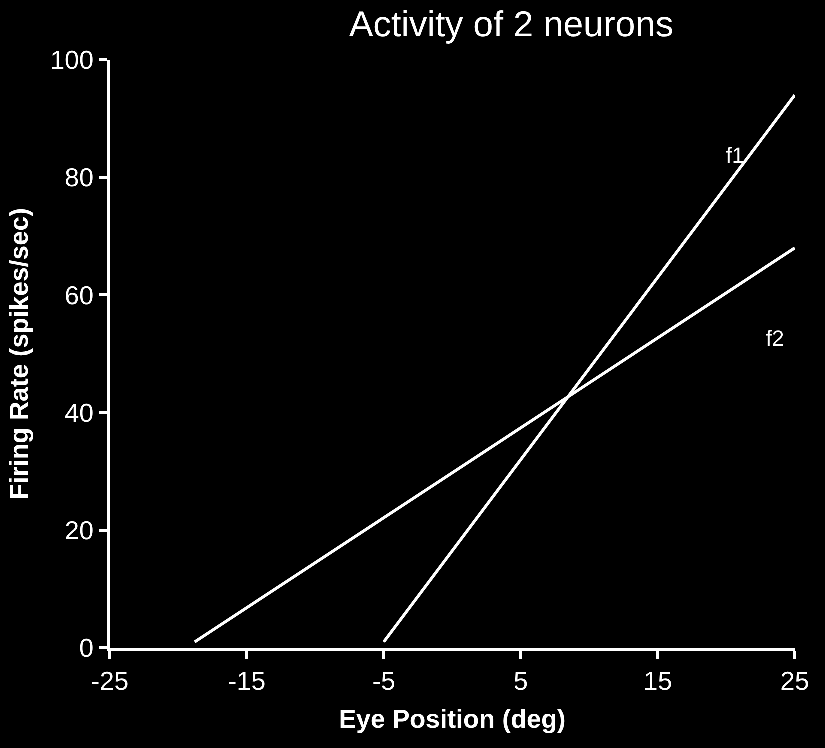  I want to click on y-axis-title: Firing Rate (spikes/sec), so click(19, 354).